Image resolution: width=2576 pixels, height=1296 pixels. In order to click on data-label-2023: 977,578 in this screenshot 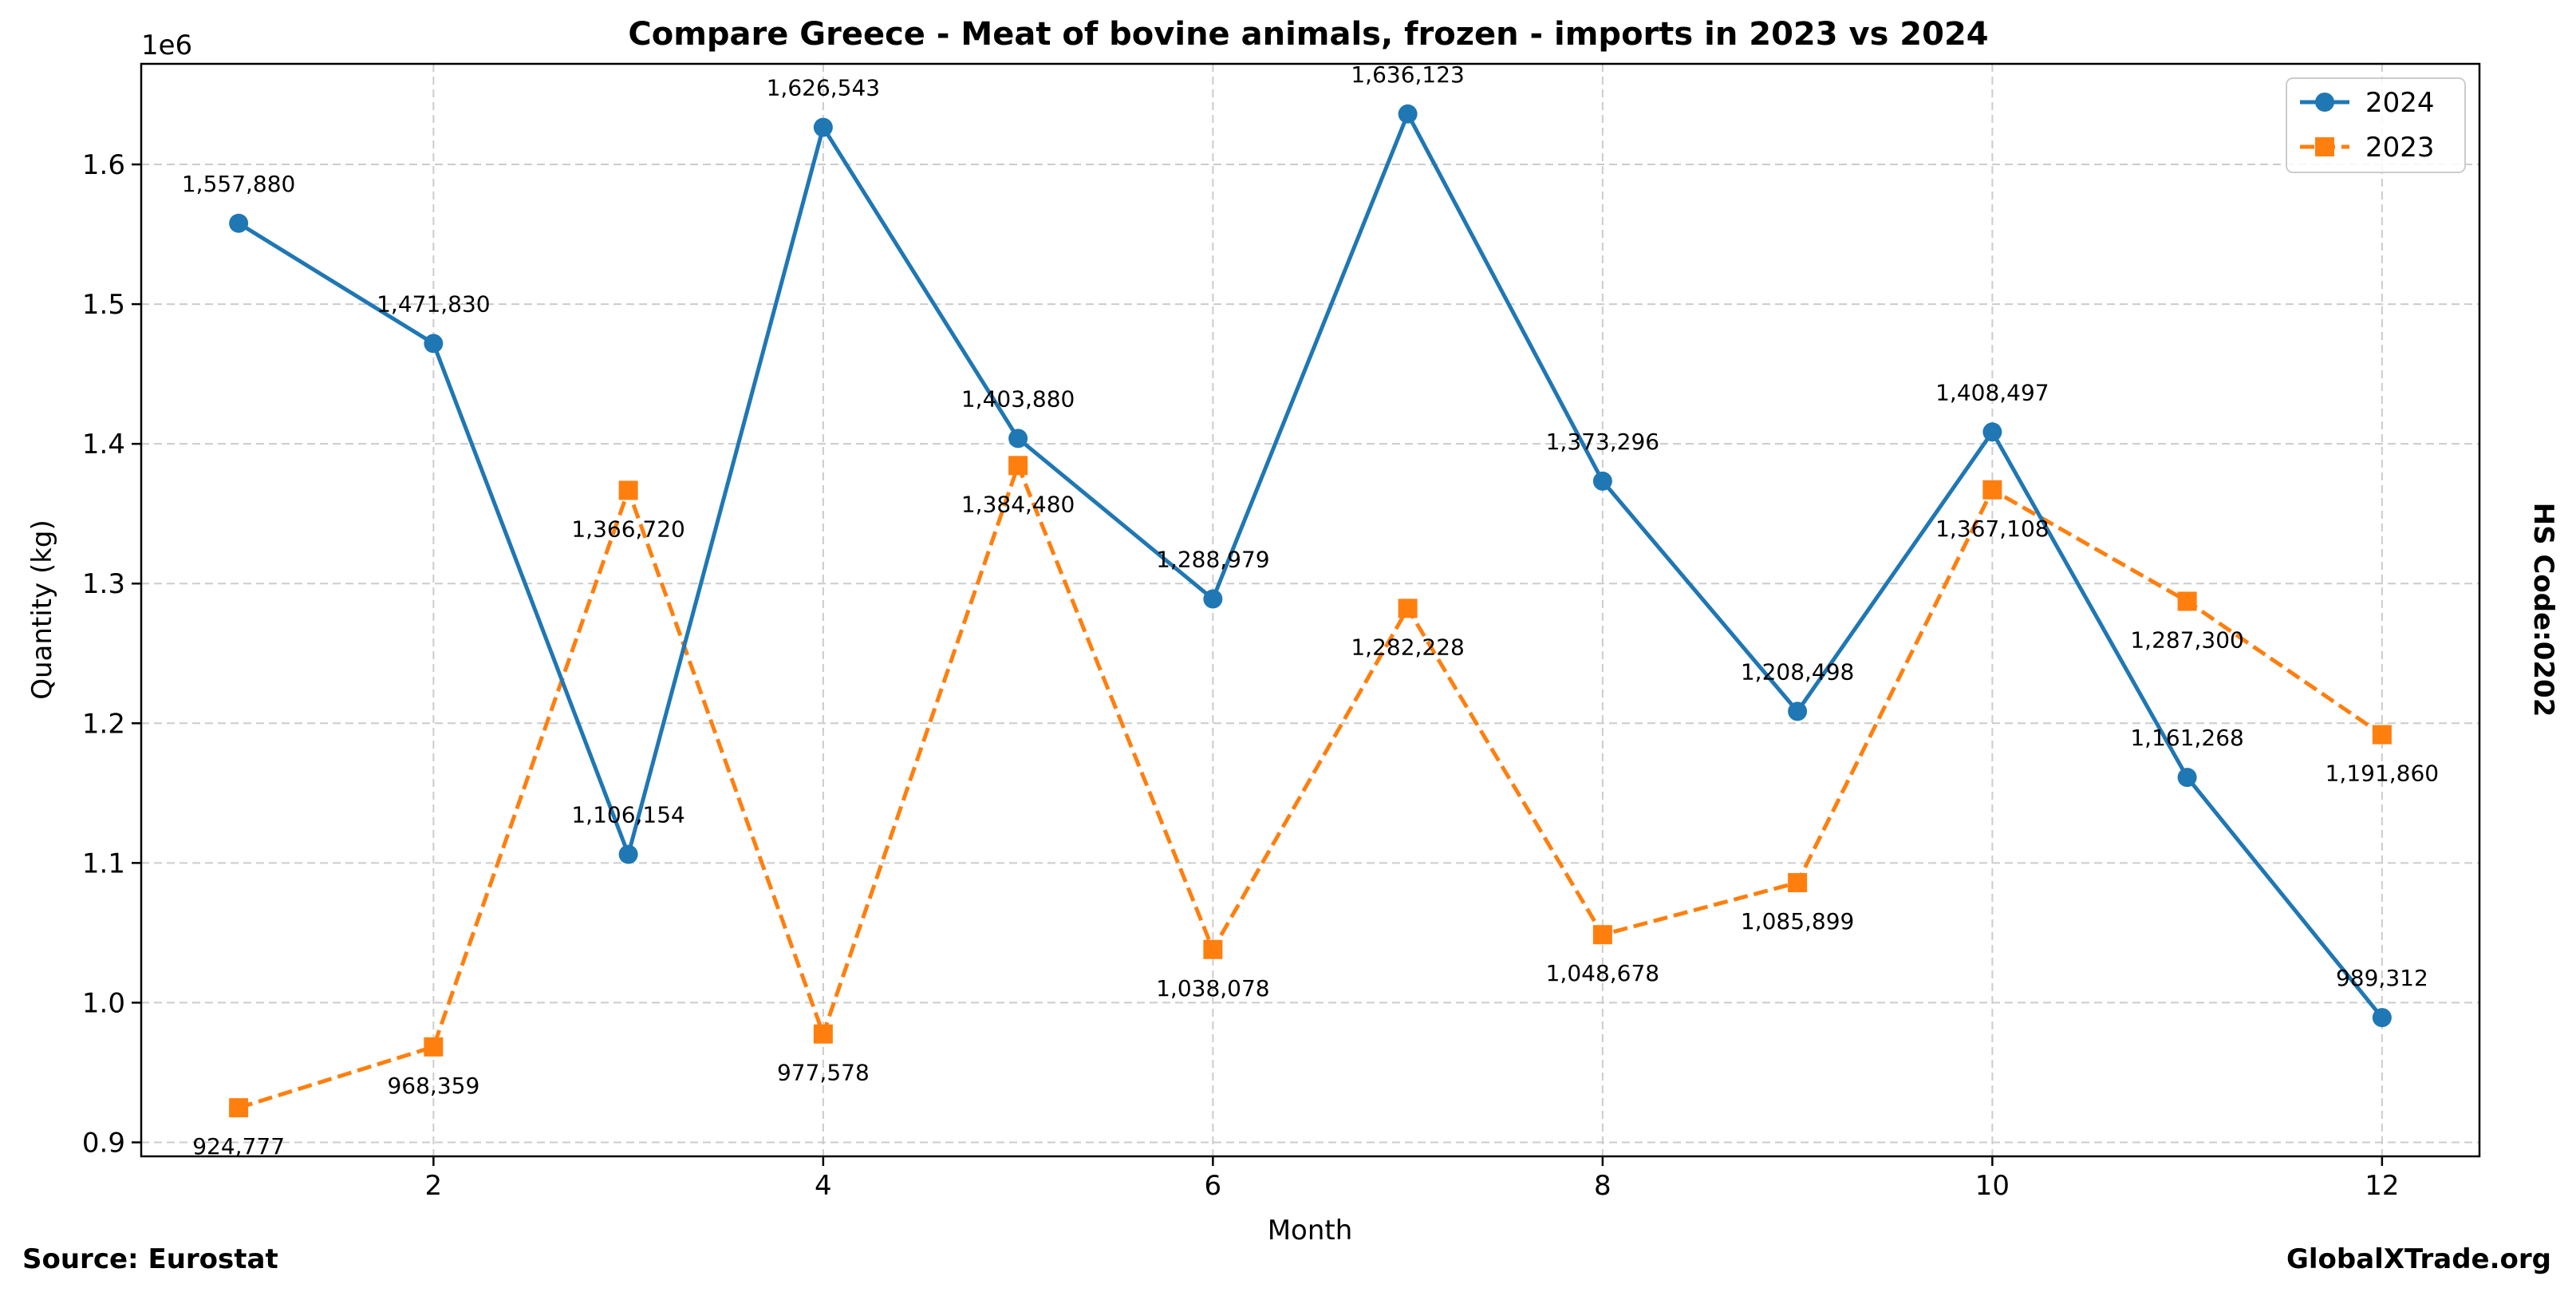, I will do `click(823, 1073)`.